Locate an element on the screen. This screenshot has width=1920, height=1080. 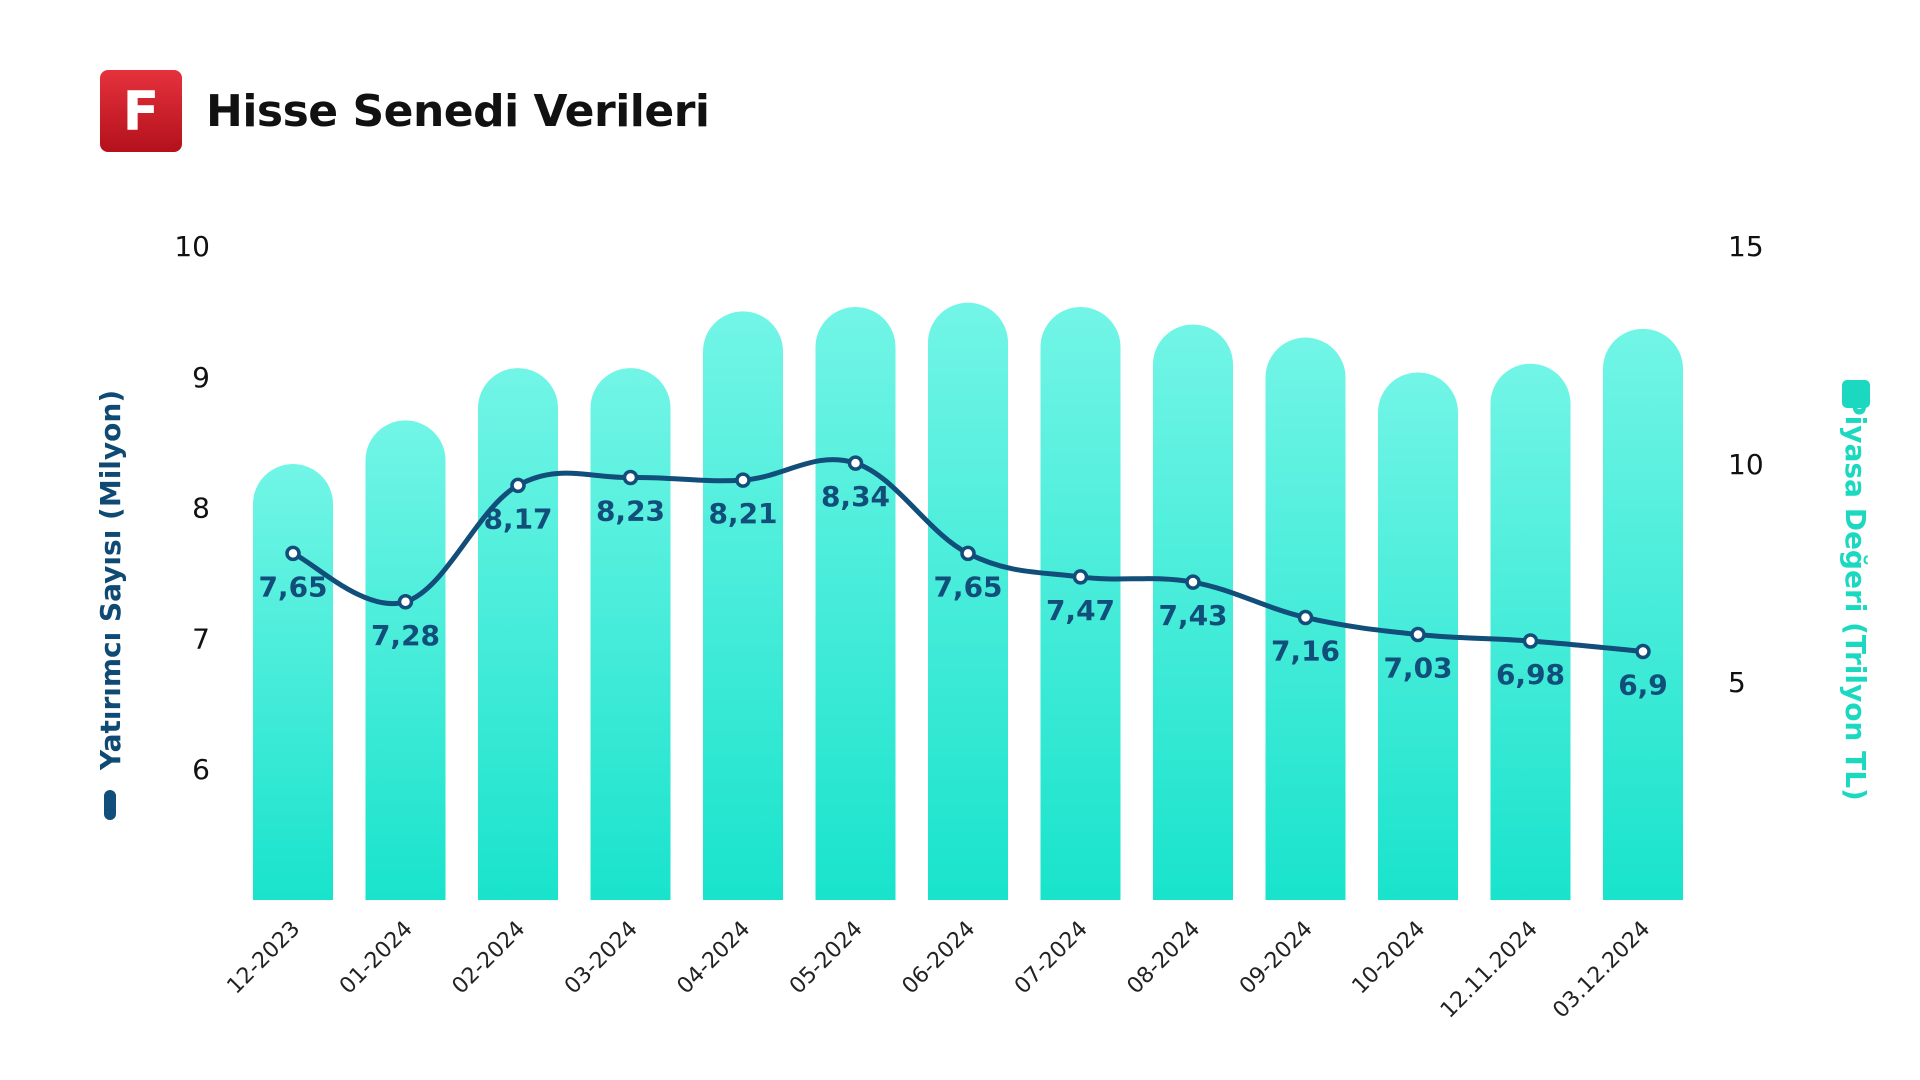
x-tick-label: 10-2024 is located at coordinates (1389, 958).